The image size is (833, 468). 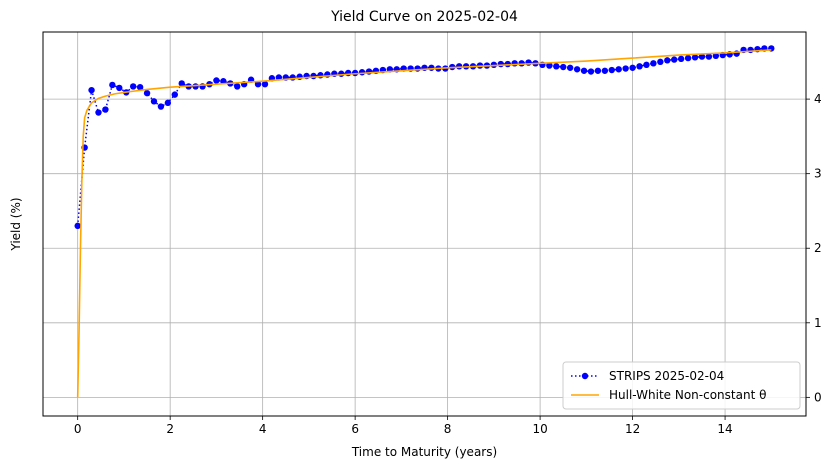 I want to click on y-axis-label: Yield (%), so click(x=16, y=224).